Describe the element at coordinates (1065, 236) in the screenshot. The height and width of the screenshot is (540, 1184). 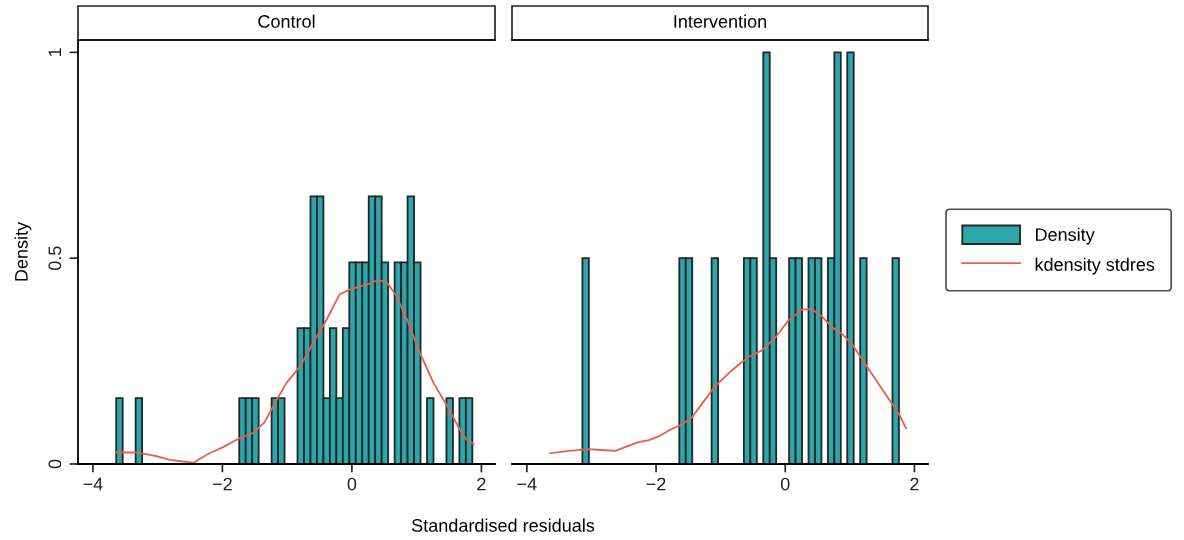
I see `legend-label: Density` at that location.